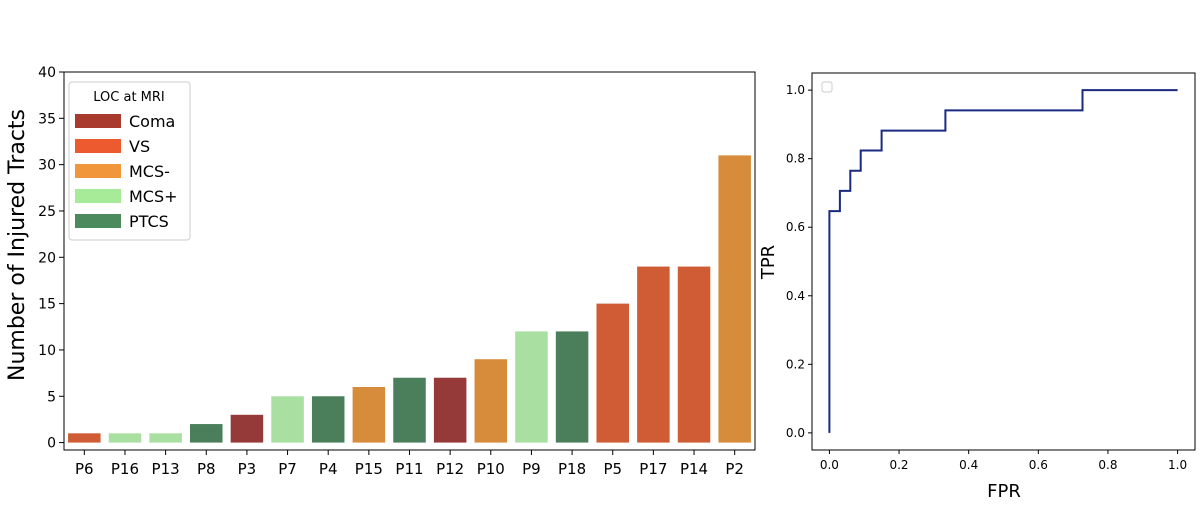 The height and width of the screenshot is (525, 1200). I want to click on bar-P16, so click(125, 438).